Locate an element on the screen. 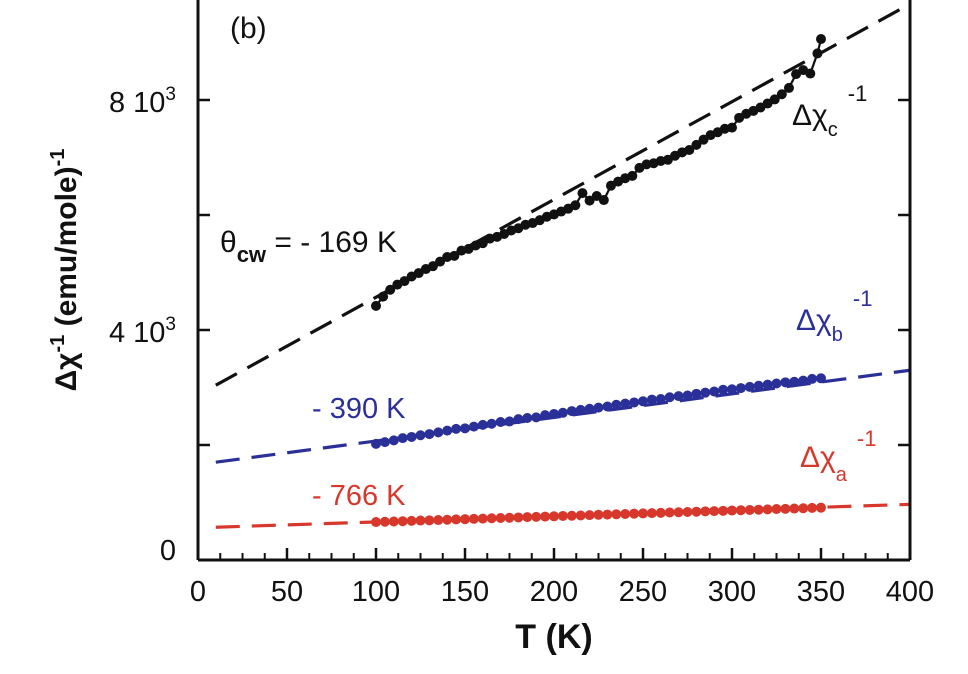 This screenshot has width=968, height=674. series-a-theta-label: - 766 K is located at coordinates (359, 496).